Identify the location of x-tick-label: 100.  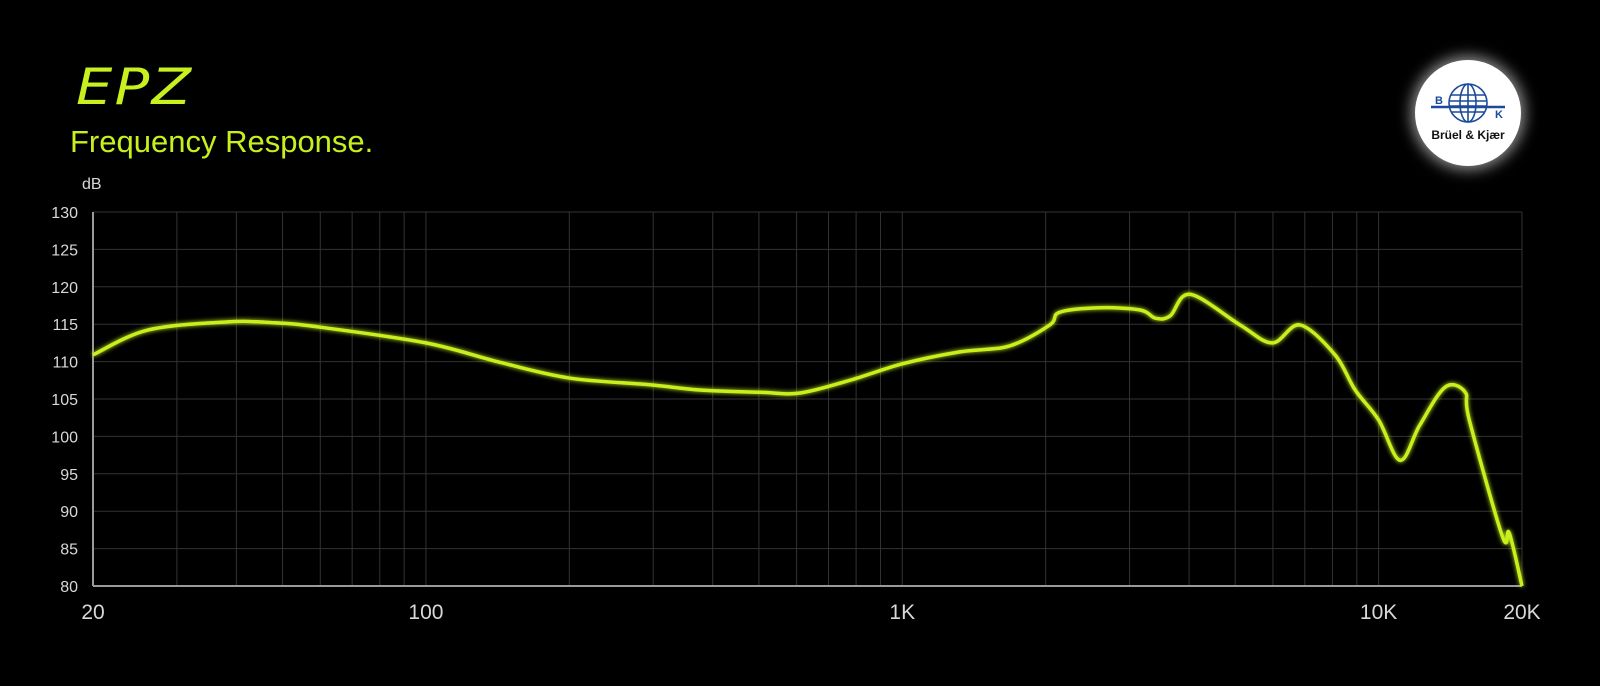
(425, 612).